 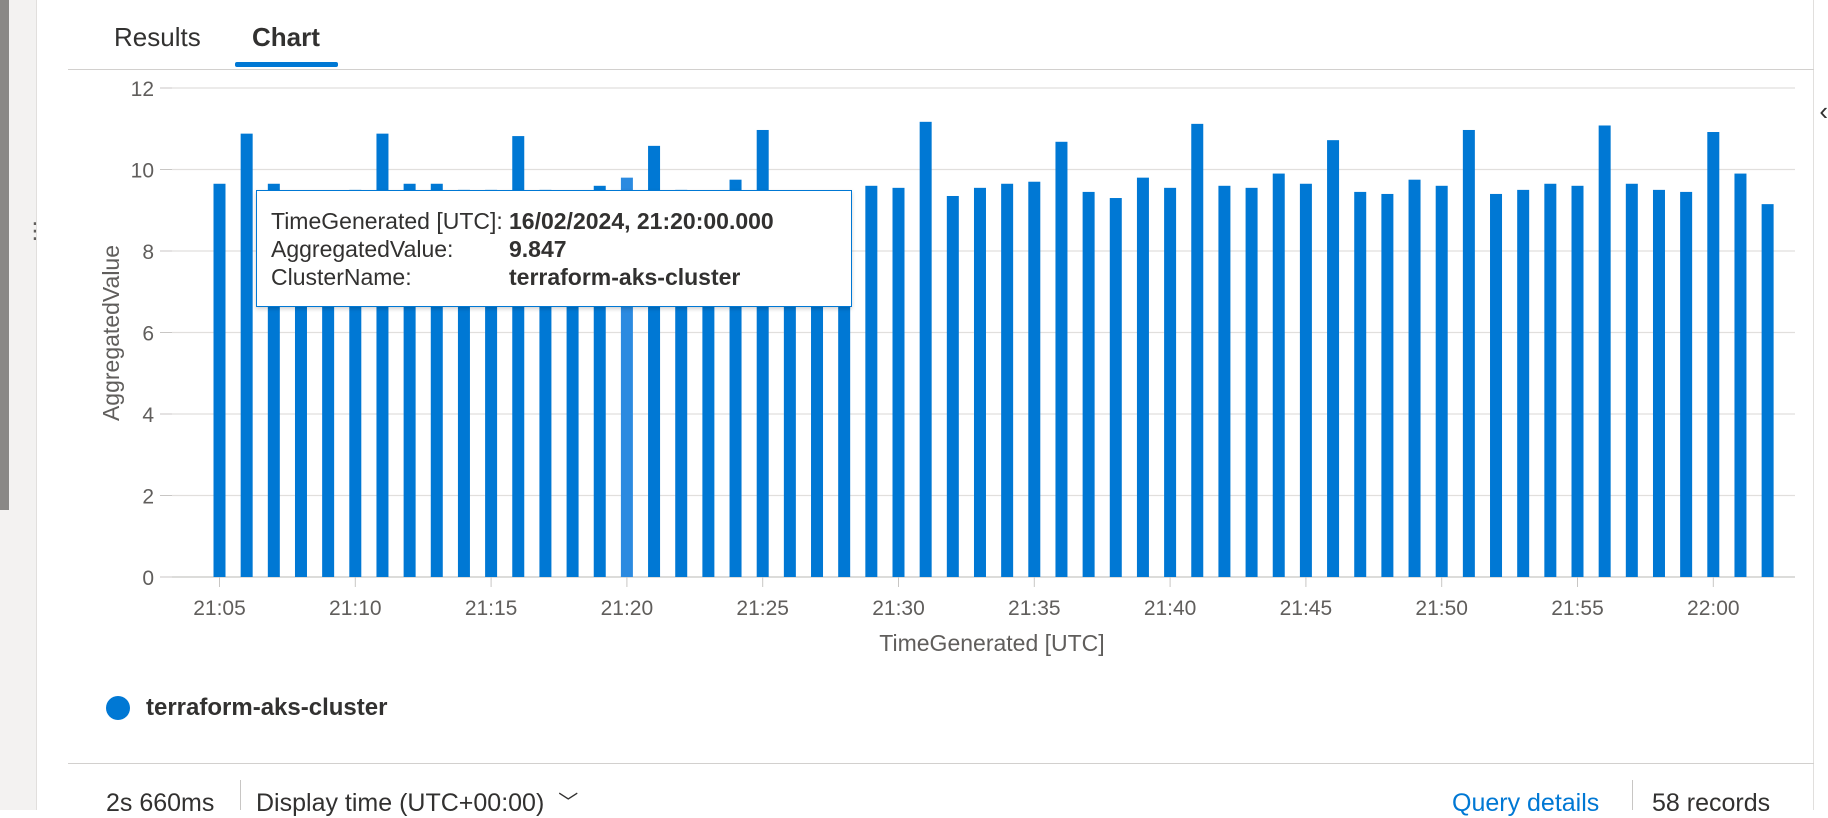 What do you see at coordinates (538, 249) in the screenshot?
I see `tooltip-value: 9.847` at bounding box center [538, 249].